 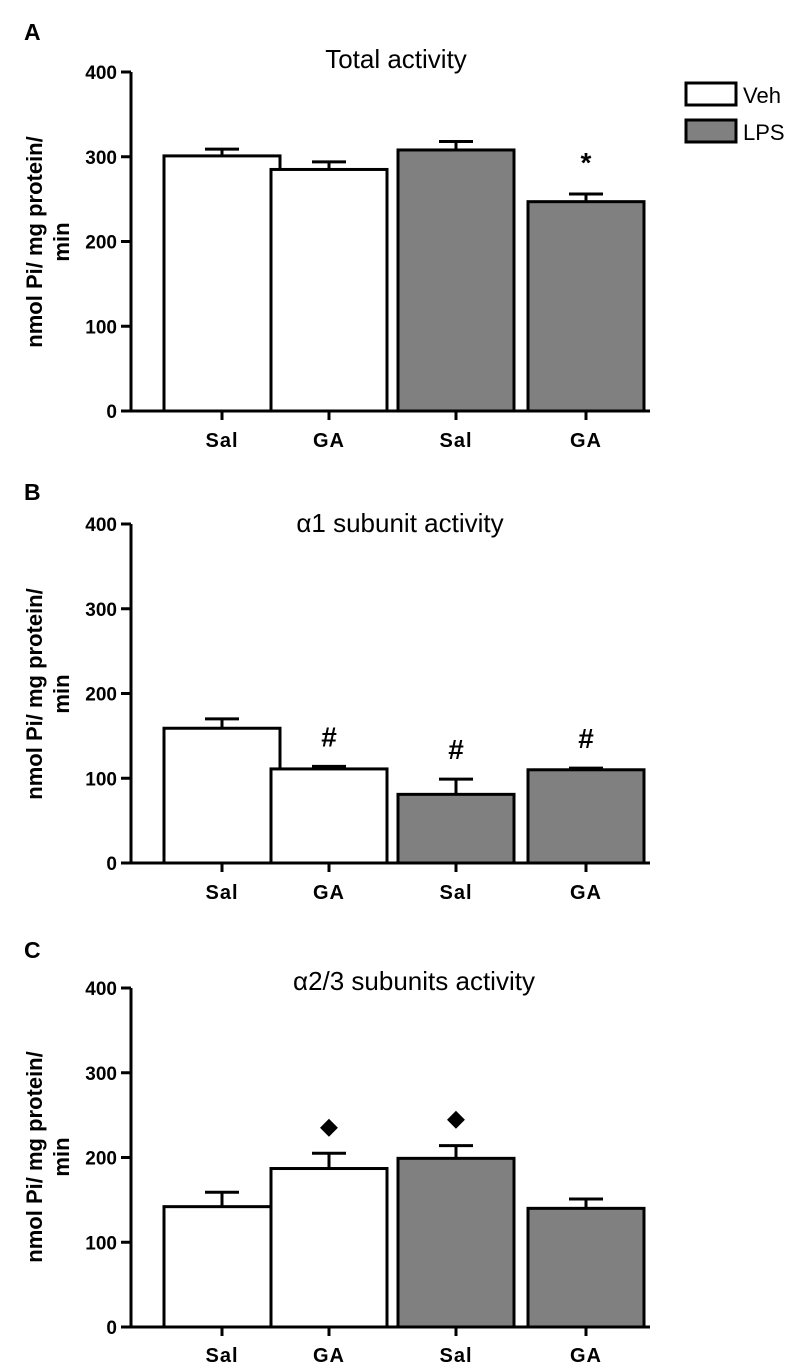 What do you see at coordinates (396, 59) in the screenshot?
I see `chart-title: Total activity` at bounding box center [396, 59].